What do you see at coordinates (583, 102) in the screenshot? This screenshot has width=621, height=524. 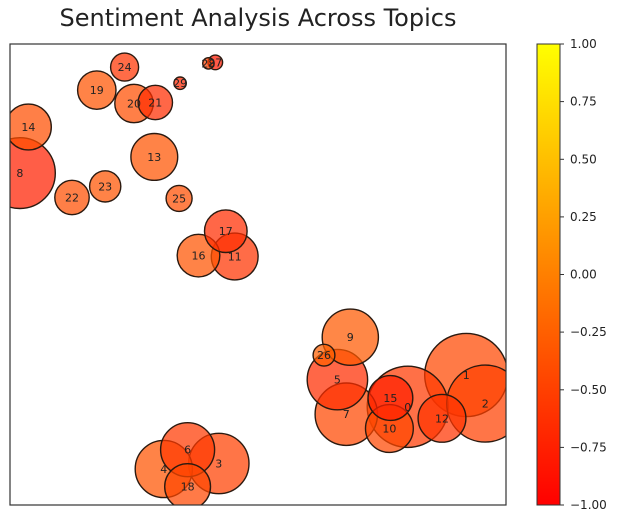 I see `colorbar-tick-label: 0.75` at bounding box center [583, 102].